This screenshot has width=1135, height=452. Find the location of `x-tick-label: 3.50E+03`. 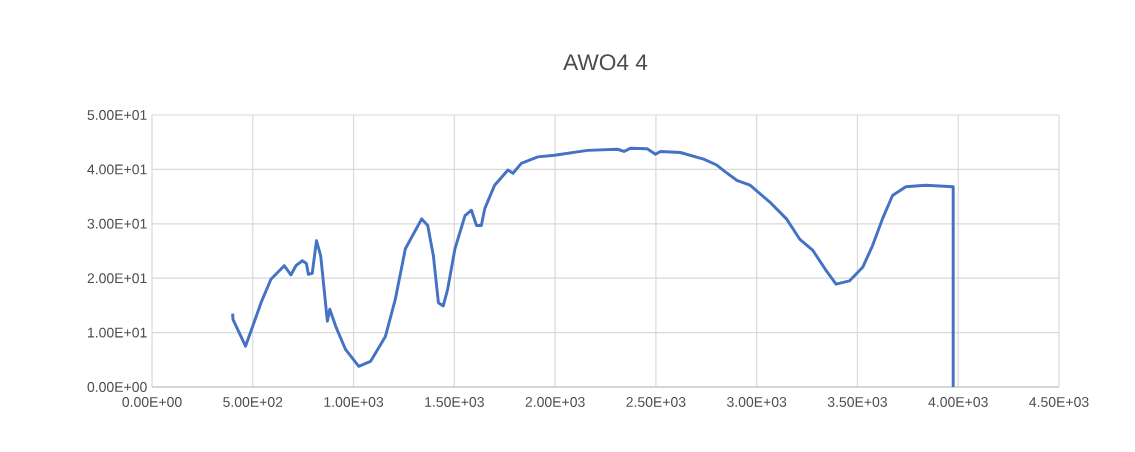

x-tick-label: 3.50E+03 is located at coordinates (857, 402).